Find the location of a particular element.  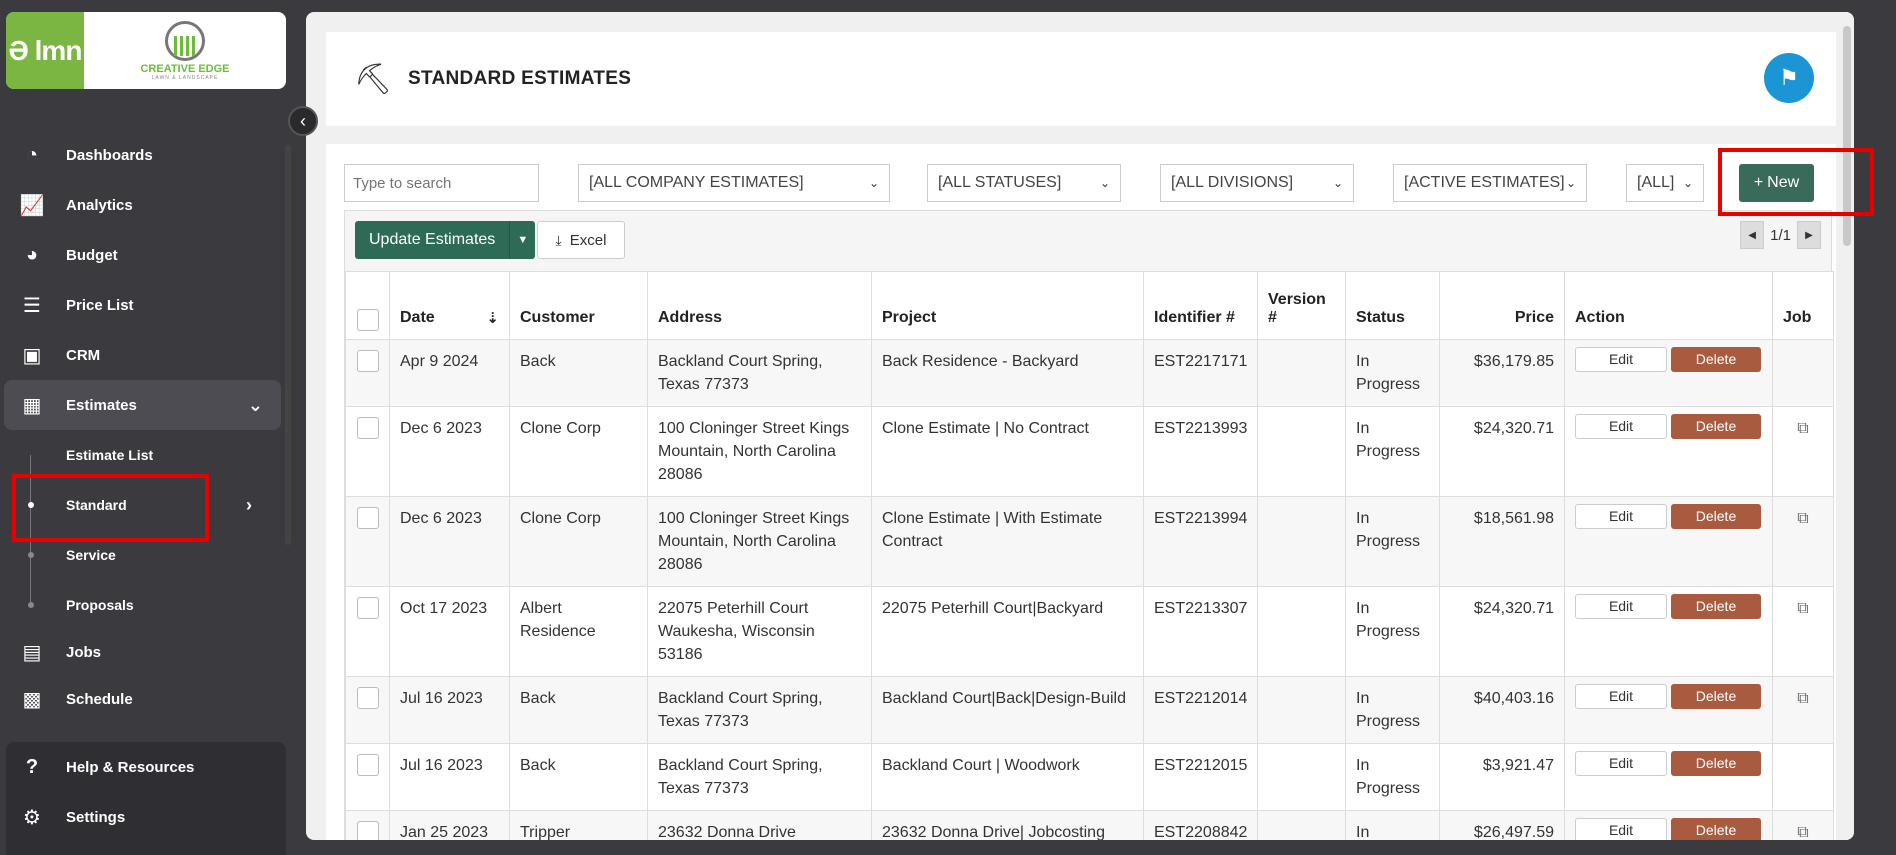

next-page-button: ▶ is located at coordinates (1809, 235).